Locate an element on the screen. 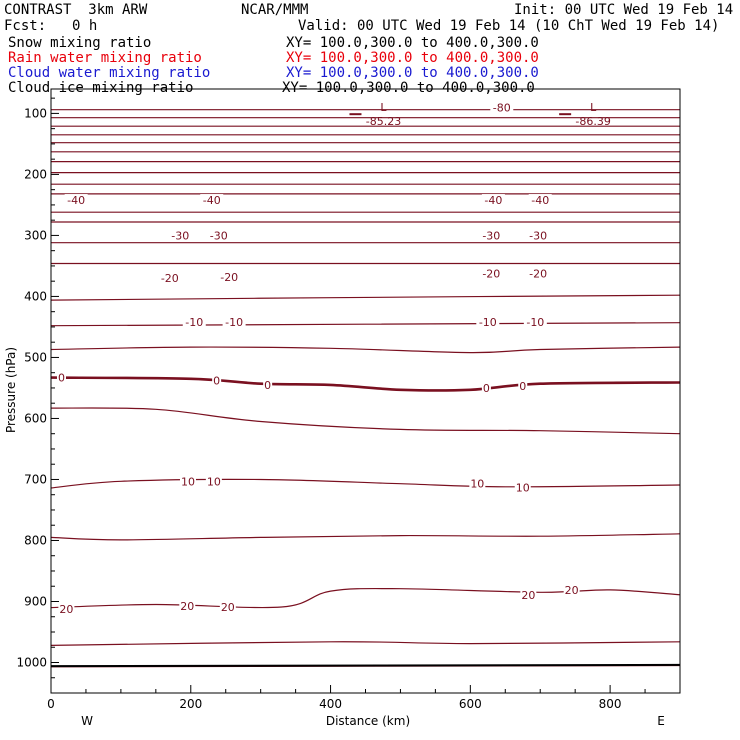 The image size is (740, 740). forecast-label: Fcst: is located at coordinates (25, 26).